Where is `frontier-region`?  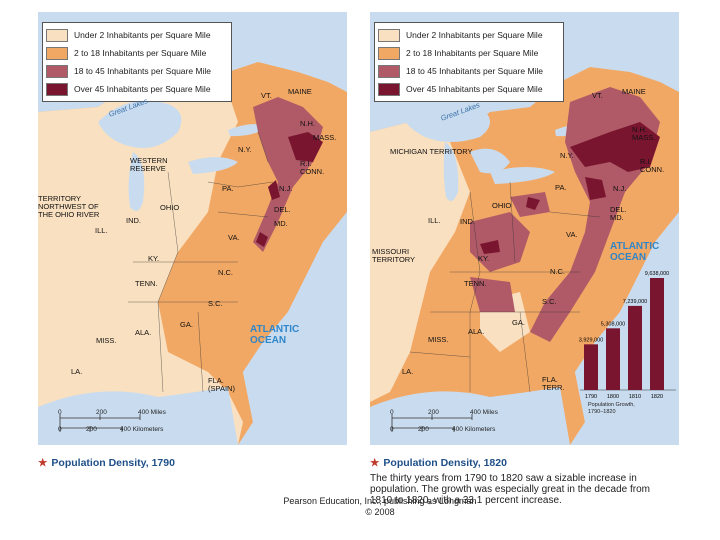 frontier-region is located at coordinates (420, 262).